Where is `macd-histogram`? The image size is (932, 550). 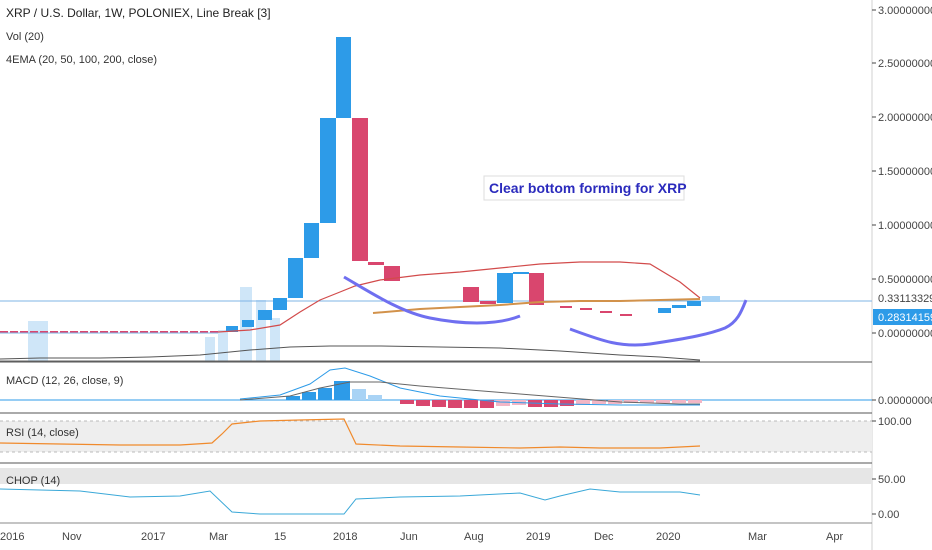
macd-histogram is located at coordinates (494, 394).